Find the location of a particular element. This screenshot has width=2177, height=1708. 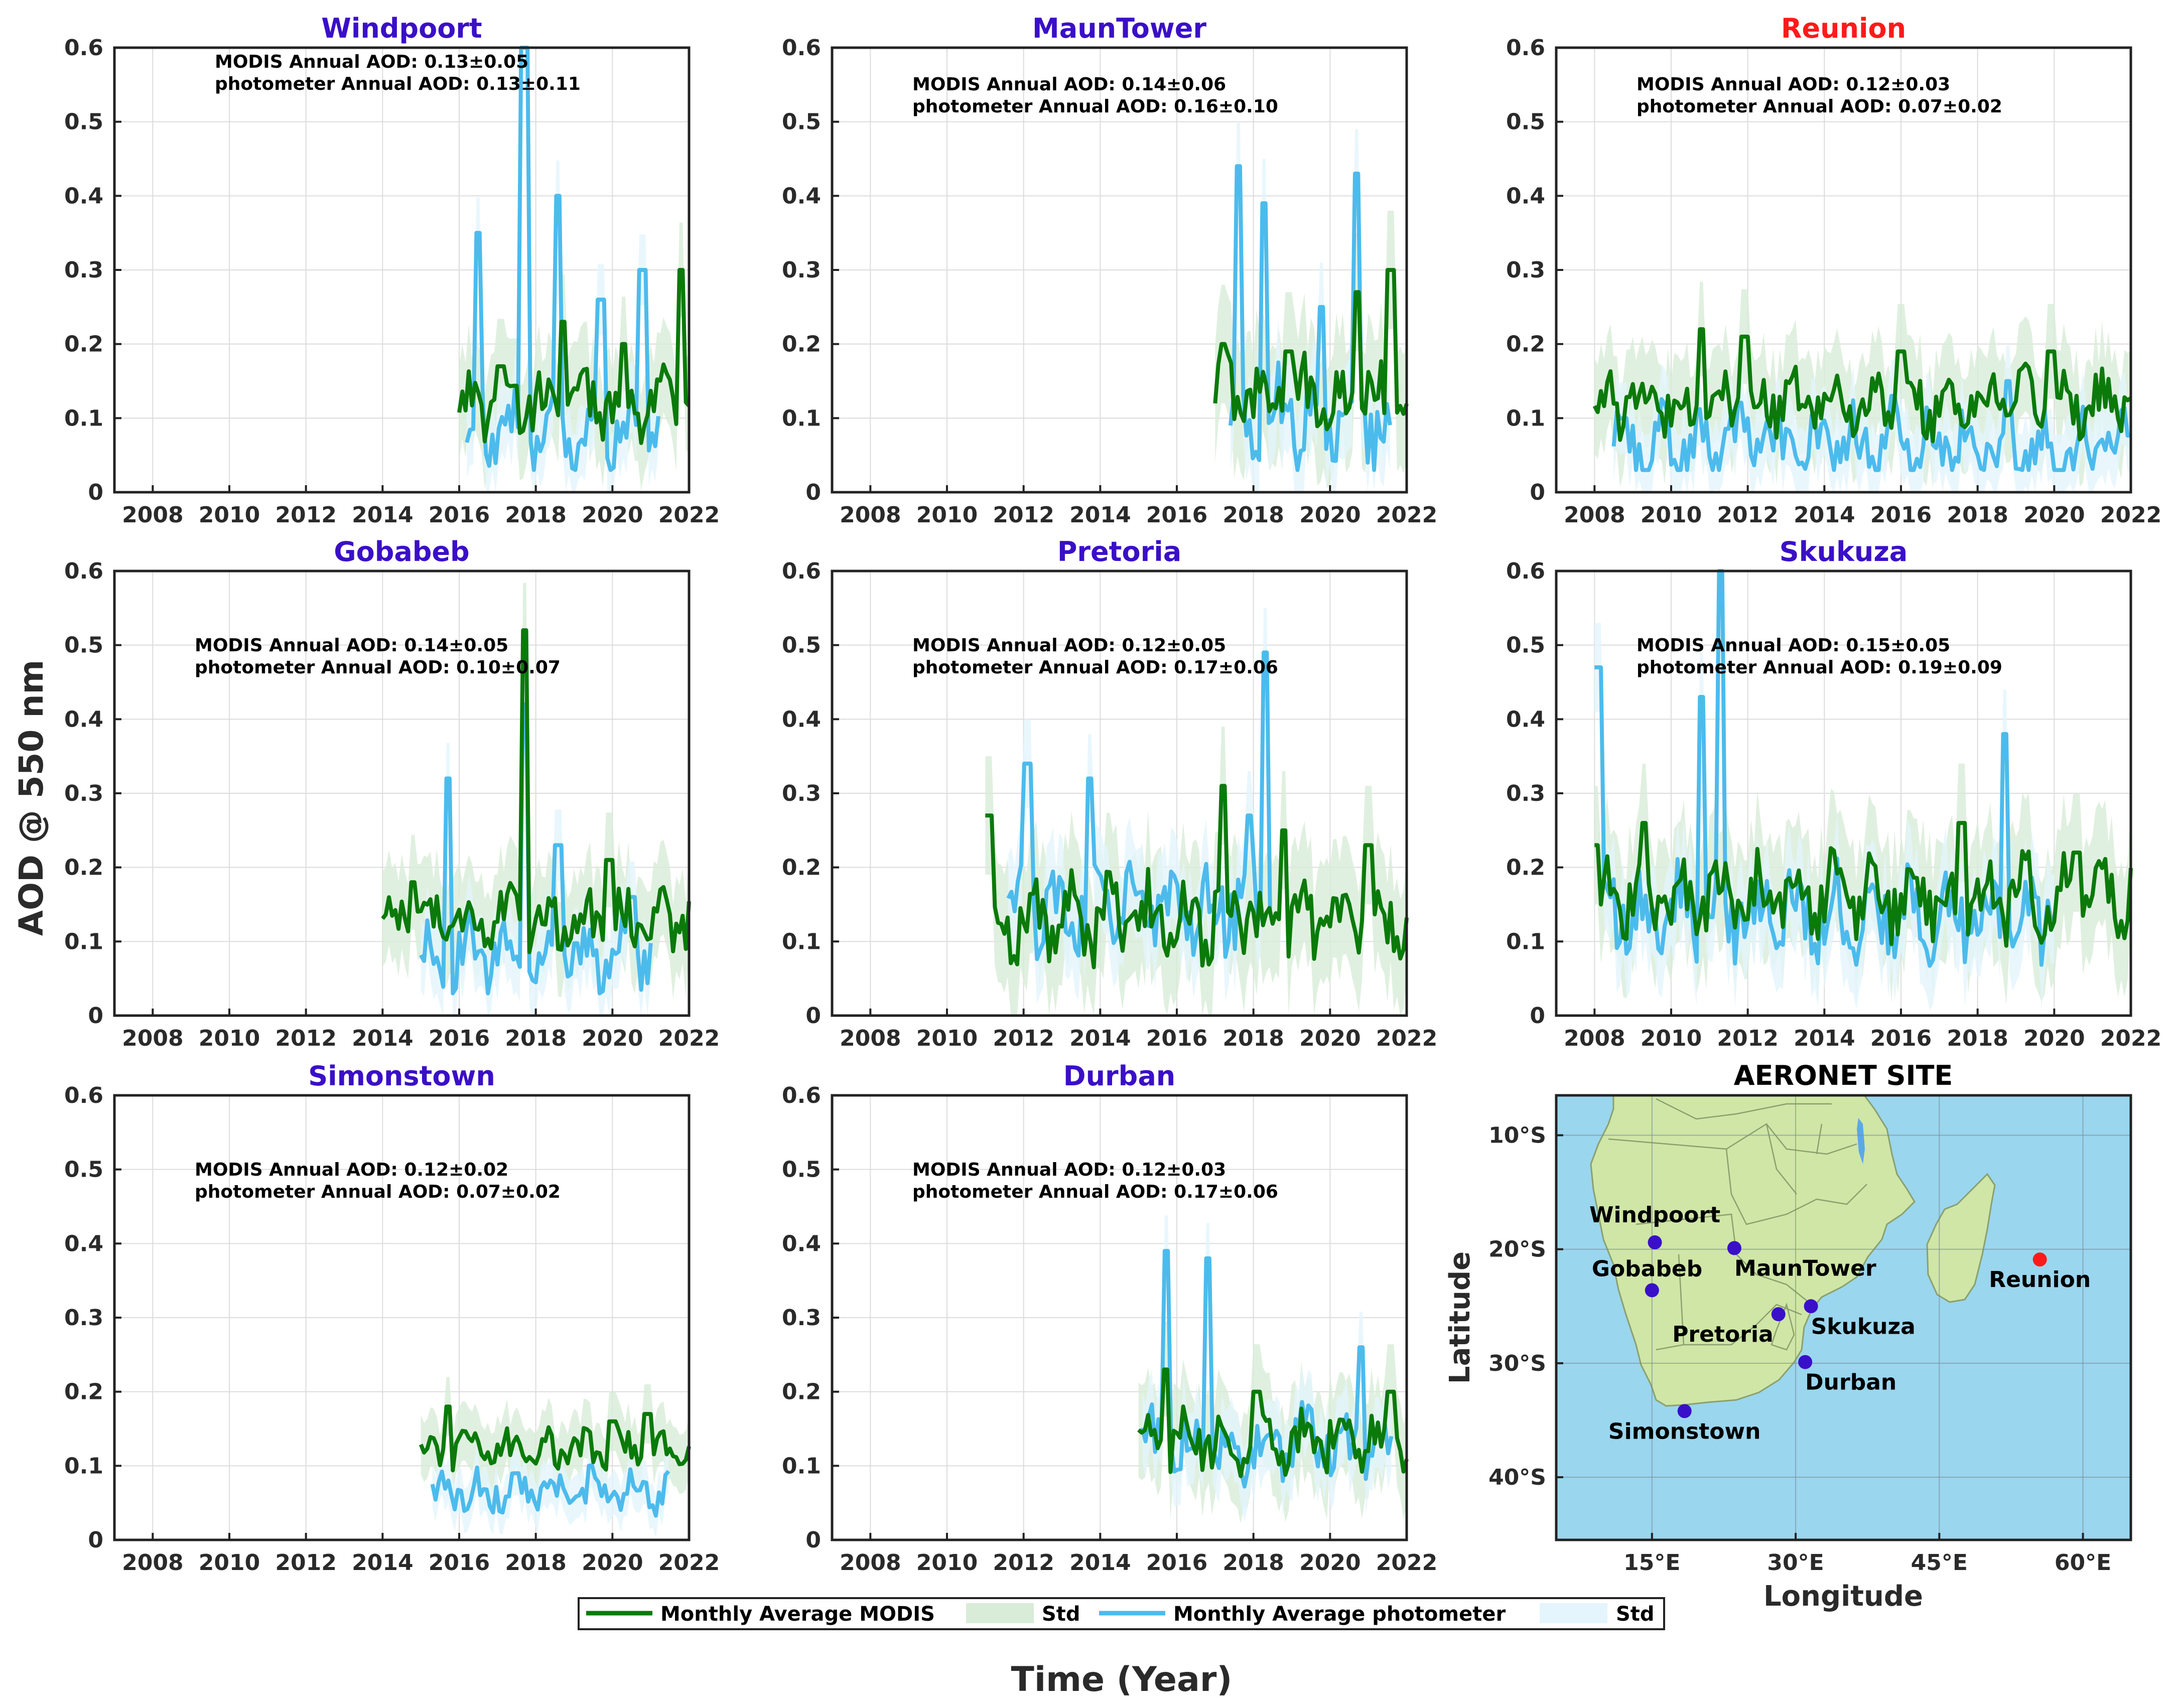

annotation-text: MODIS Annual AOD: 0.15±0.05 is located at coordinates (1793, 645).